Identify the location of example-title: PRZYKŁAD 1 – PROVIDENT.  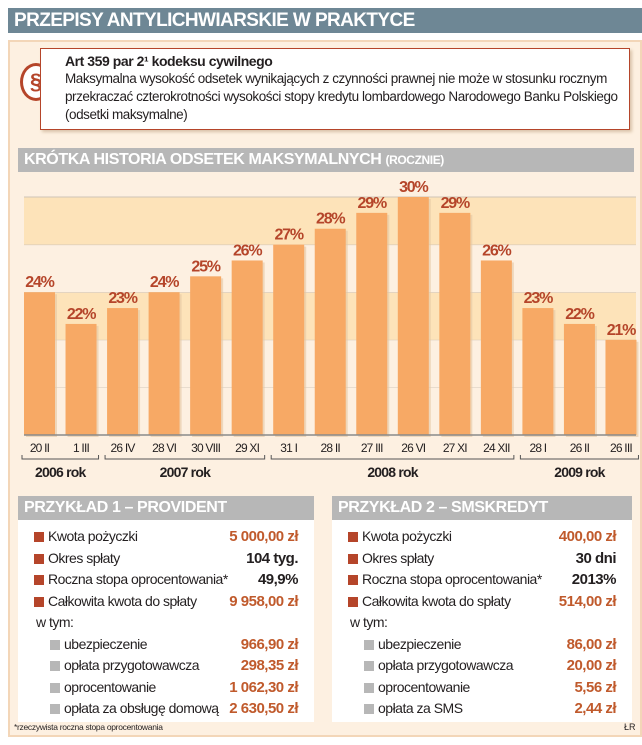
(166, 508).